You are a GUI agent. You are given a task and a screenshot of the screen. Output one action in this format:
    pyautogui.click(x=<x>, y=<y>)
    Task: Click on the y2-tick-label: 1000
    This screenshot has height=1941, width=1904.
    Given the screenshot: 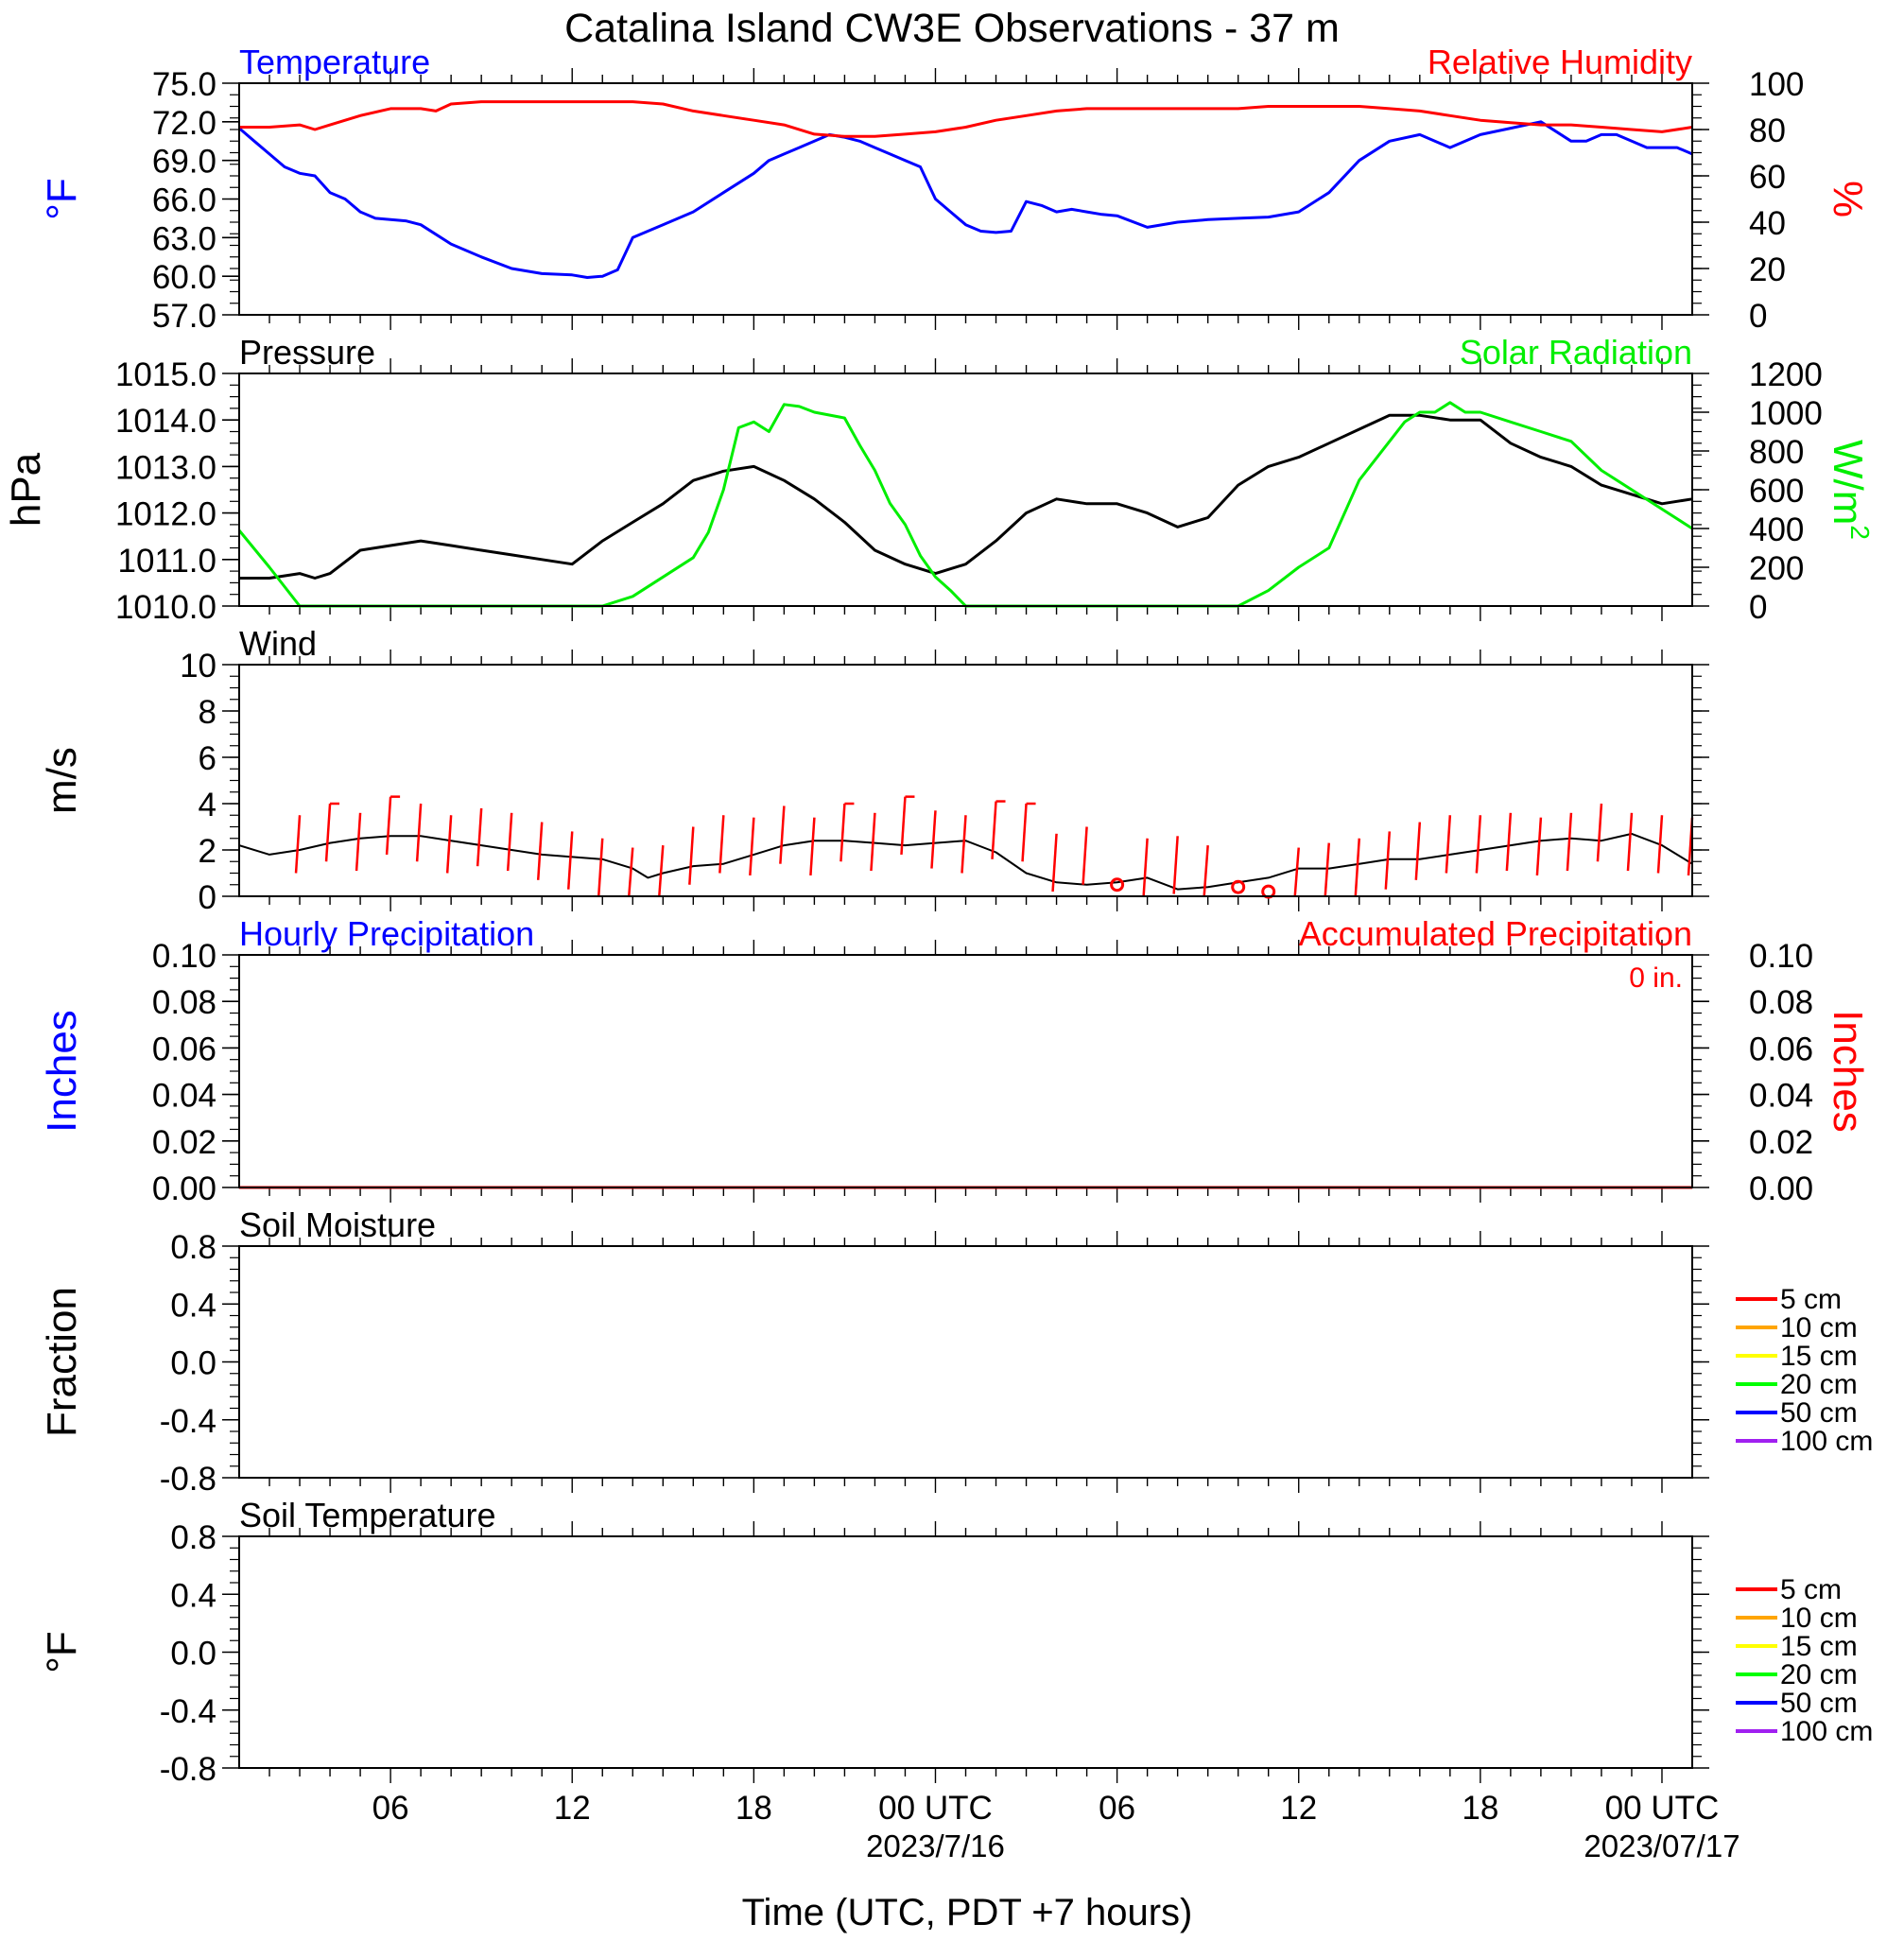 What is the action you would take?
    pyautogui.click(x=1786, y=414)
    